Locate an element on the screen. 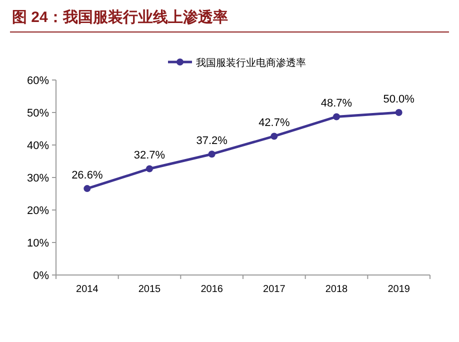 This screenshot has width=459, height=342. y-tick-label: 60% is located at coordinates (38, 81).